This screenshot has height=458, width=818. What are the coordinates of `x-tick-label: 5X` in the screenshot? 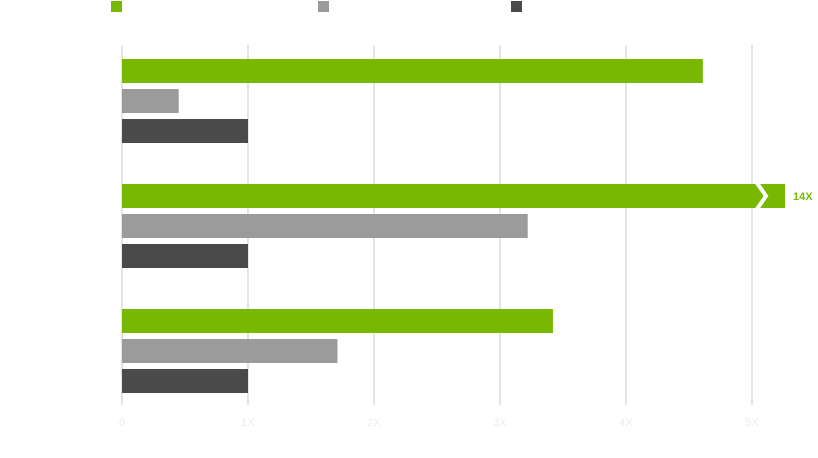 It's located at (752, 423).